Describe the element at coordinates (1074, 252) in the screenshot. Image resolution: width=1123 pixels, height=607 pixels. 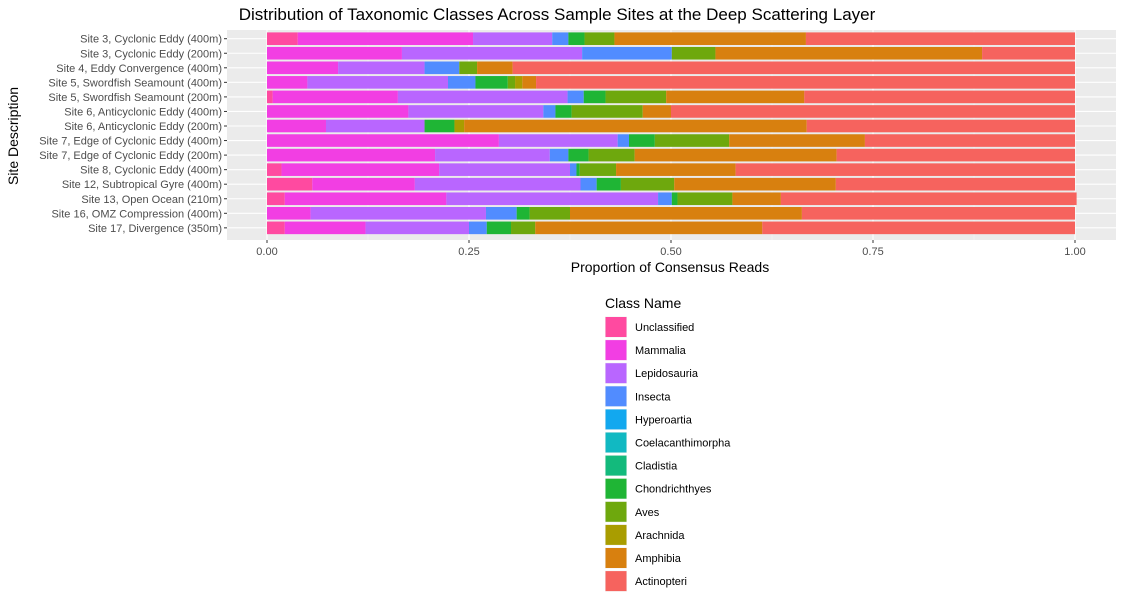
I see `x-tick-label: 1.00` at that location.